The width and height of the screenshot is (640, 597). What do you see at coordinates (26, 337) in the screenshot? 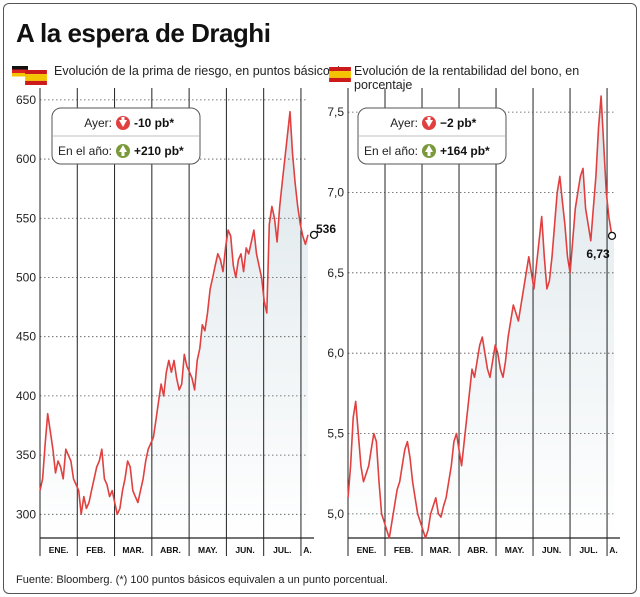
I see `y-tick-label: 450` at bounding box center [26, 337].